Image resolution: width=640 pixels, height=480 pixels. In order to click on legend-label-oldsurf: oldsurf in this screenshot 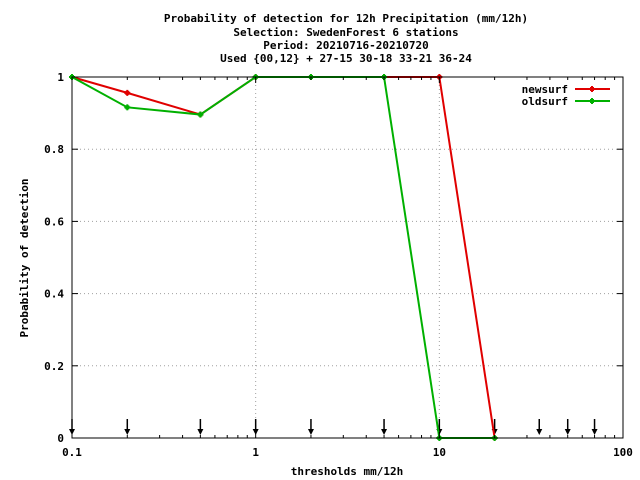, I will do `click(545, 101)`.